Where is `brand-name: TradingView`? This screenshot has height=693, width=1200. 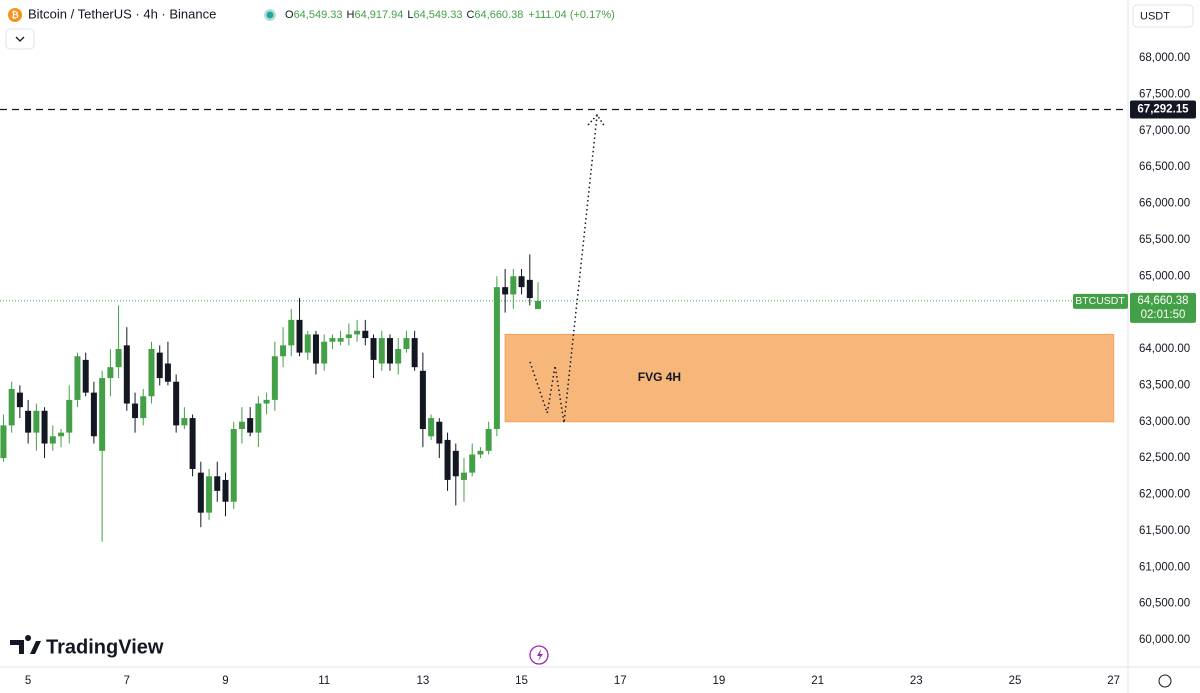
brand-name: TradingView is located at coordinates (105, 647).